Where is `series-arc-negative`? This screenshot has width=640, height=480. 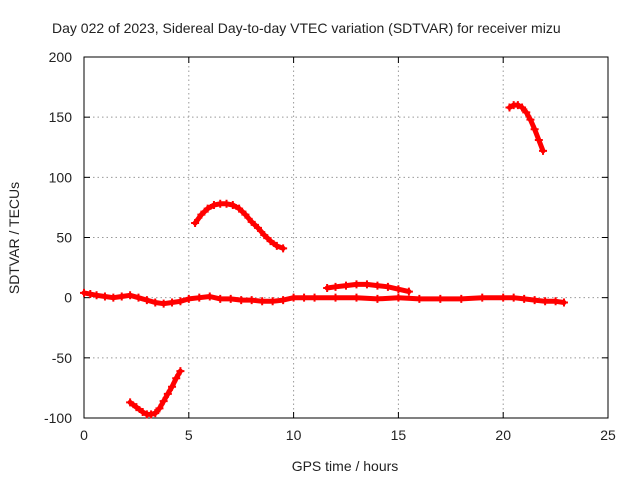
series-arc-negative is located at coordinates (155, 393).